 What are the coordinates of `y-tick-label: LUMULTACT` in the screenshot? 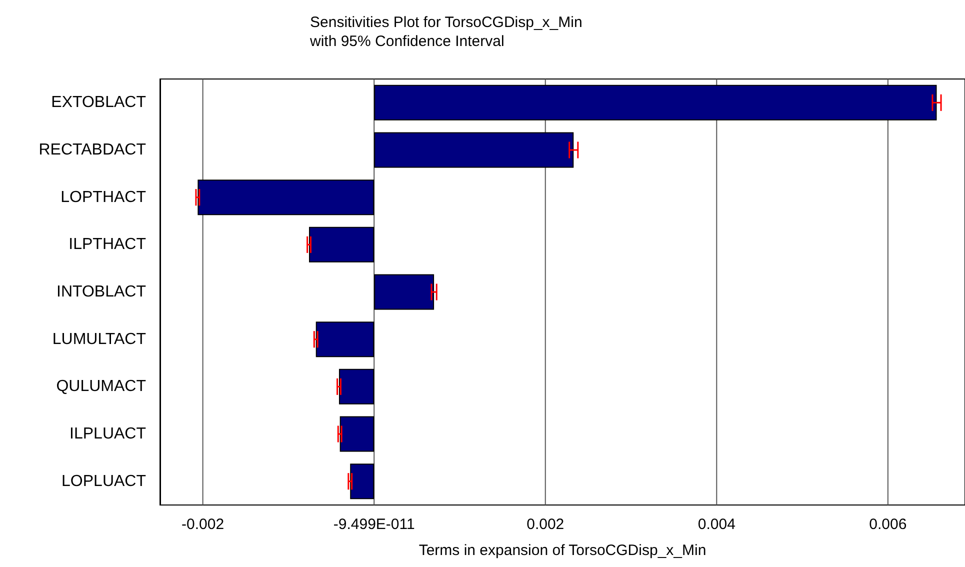 It's located at (99, 339).